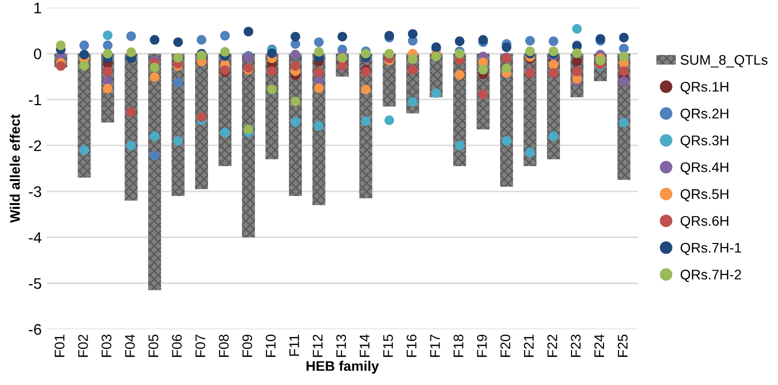 This screenshot has width=778, height=385. Describe the element at coordinates (15, 168) in the screenshot. I see `y-axis-title: Wild allele effect` at that location.